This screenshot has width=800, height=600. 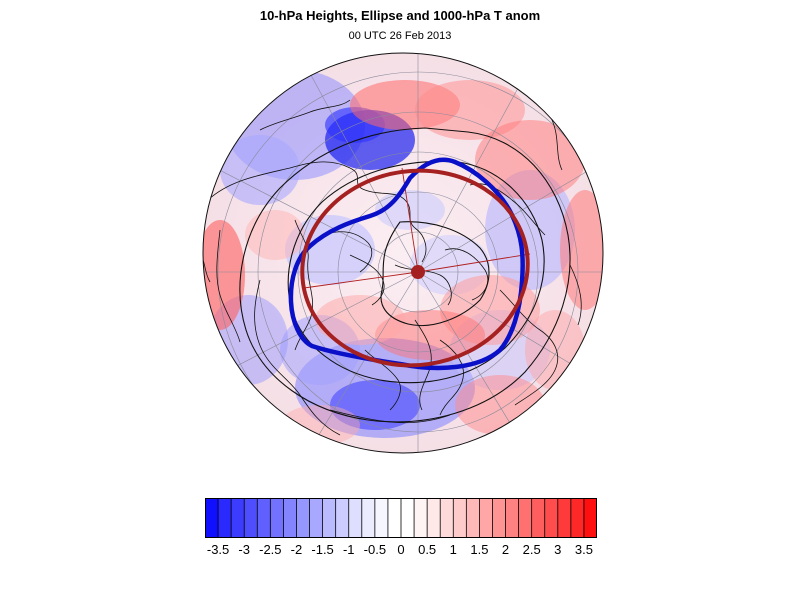 I want to click on colorbar-tick-label: -1.5, so click(x=322, y=549).